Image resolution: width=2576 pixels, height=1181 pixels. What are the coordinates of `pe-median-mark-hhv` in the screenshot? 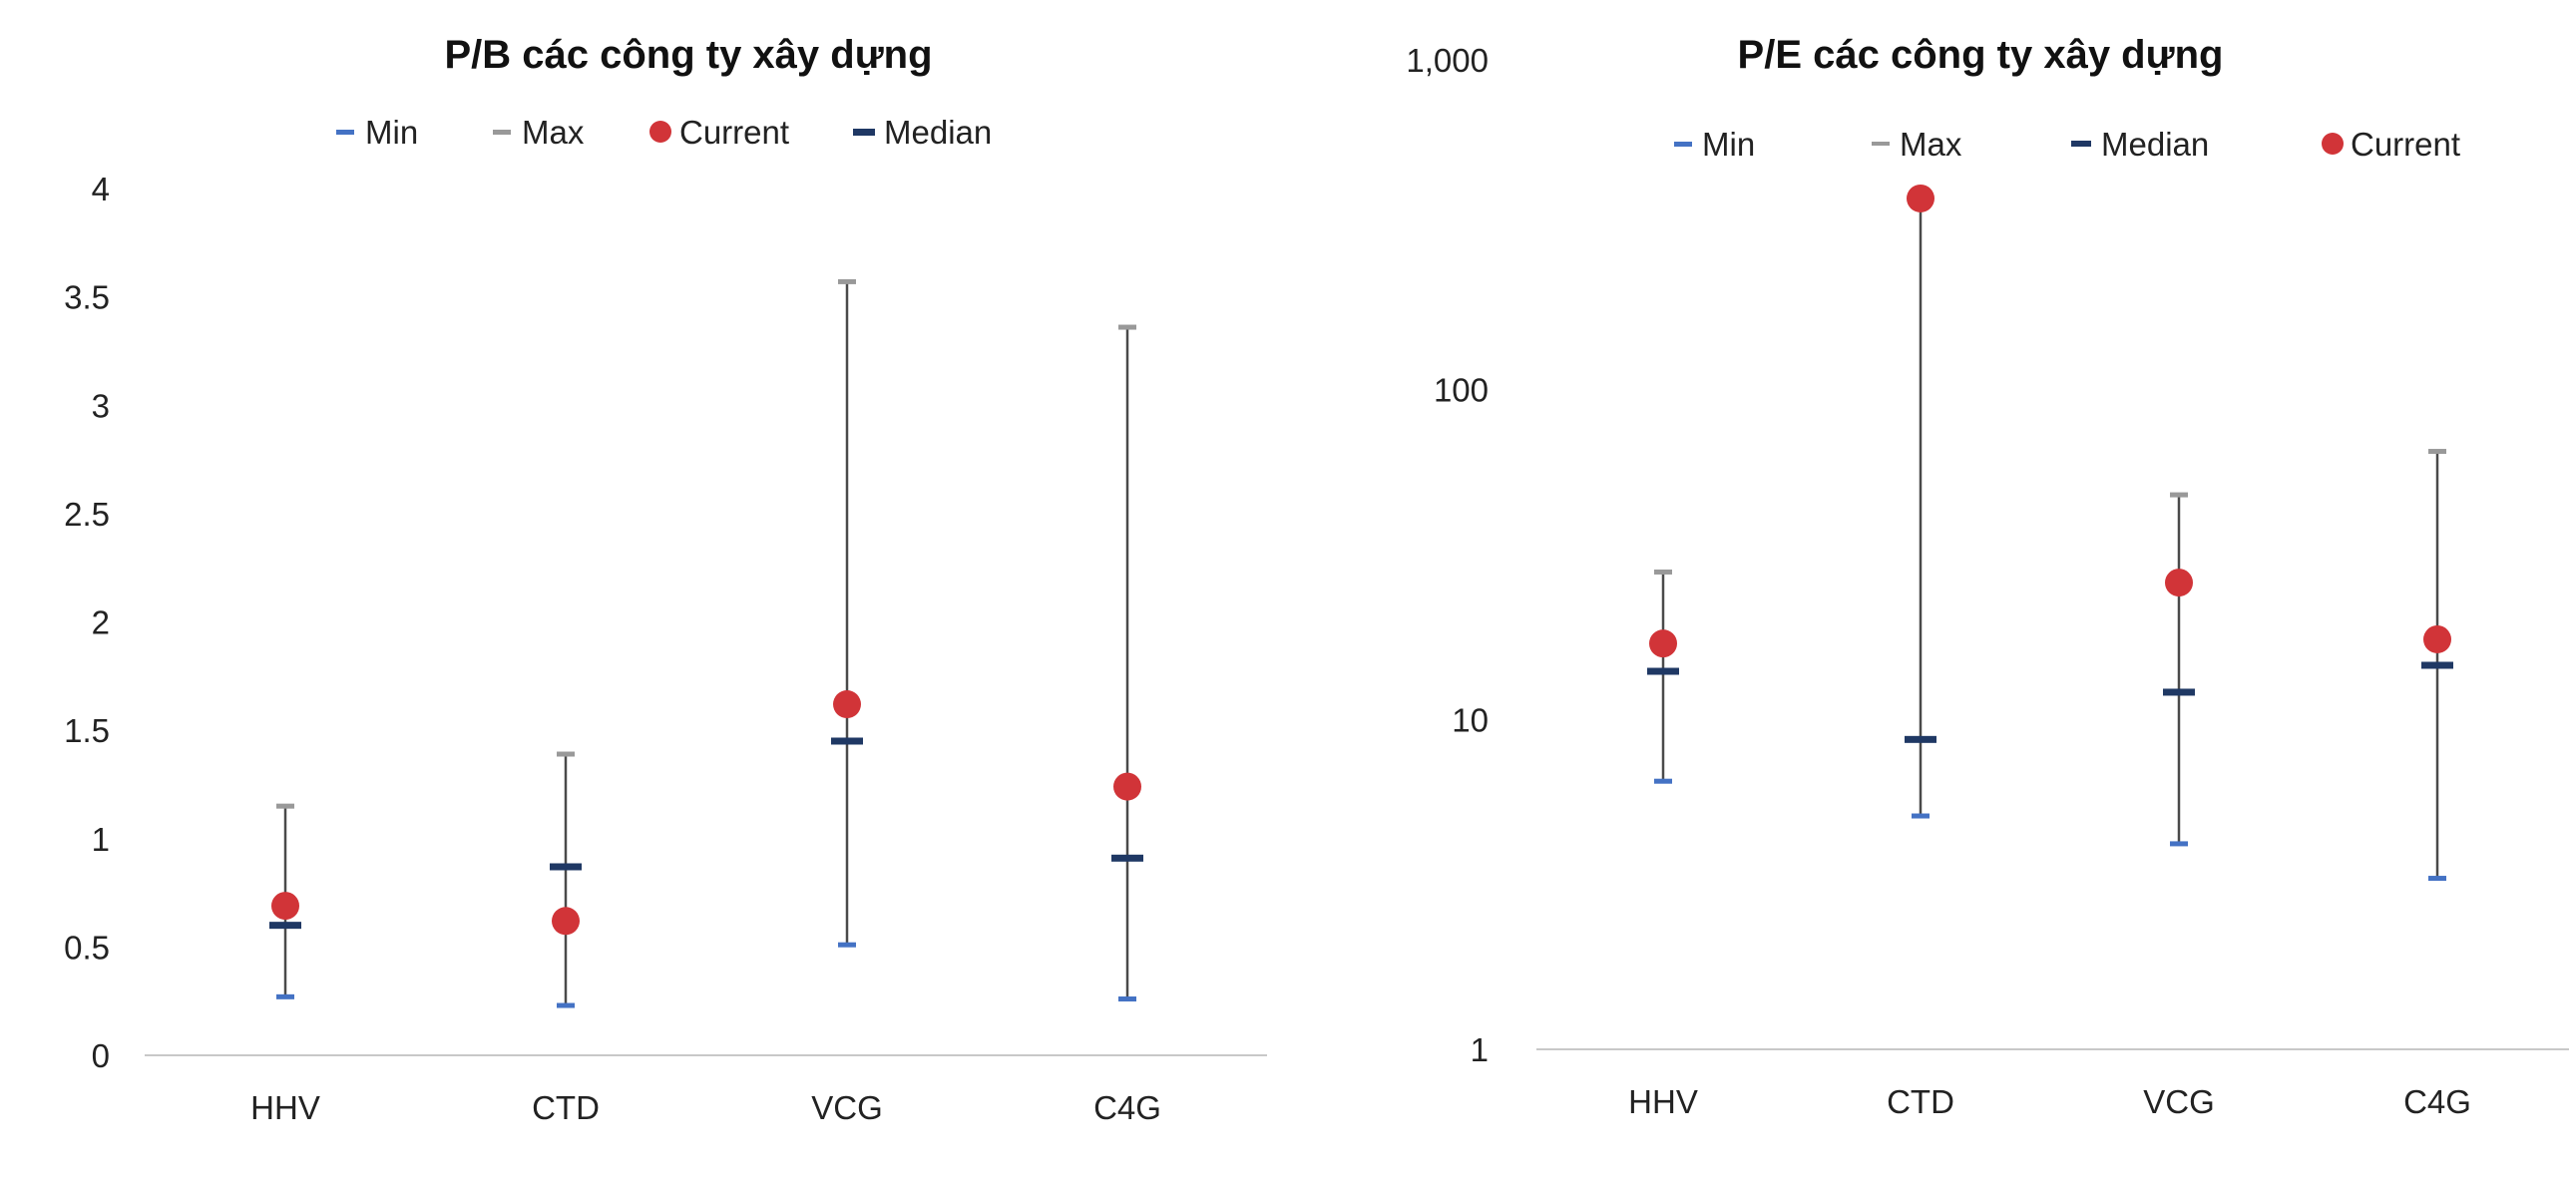 It's located at (1663, 671).